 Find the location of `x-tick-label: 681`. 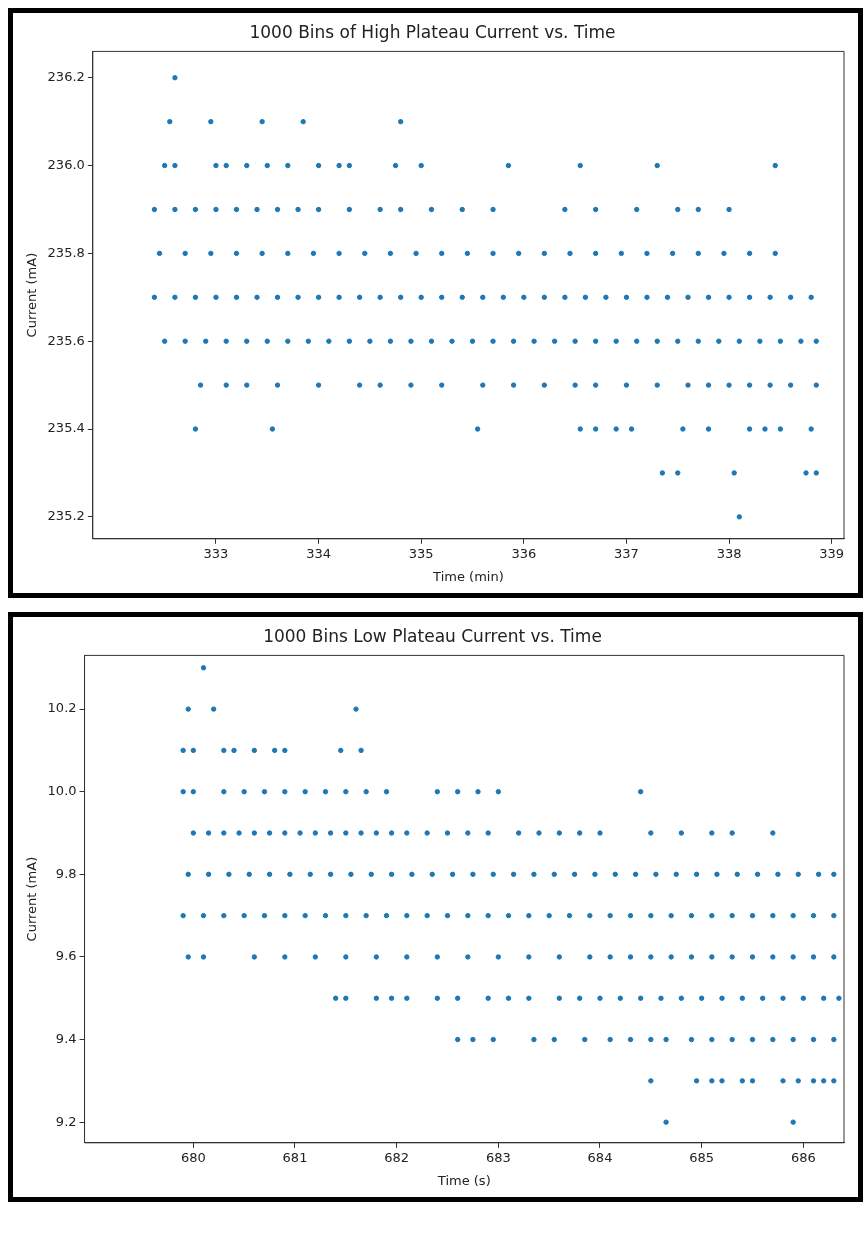

x-tick-label: 681 is located at coordinates (295, 1157).